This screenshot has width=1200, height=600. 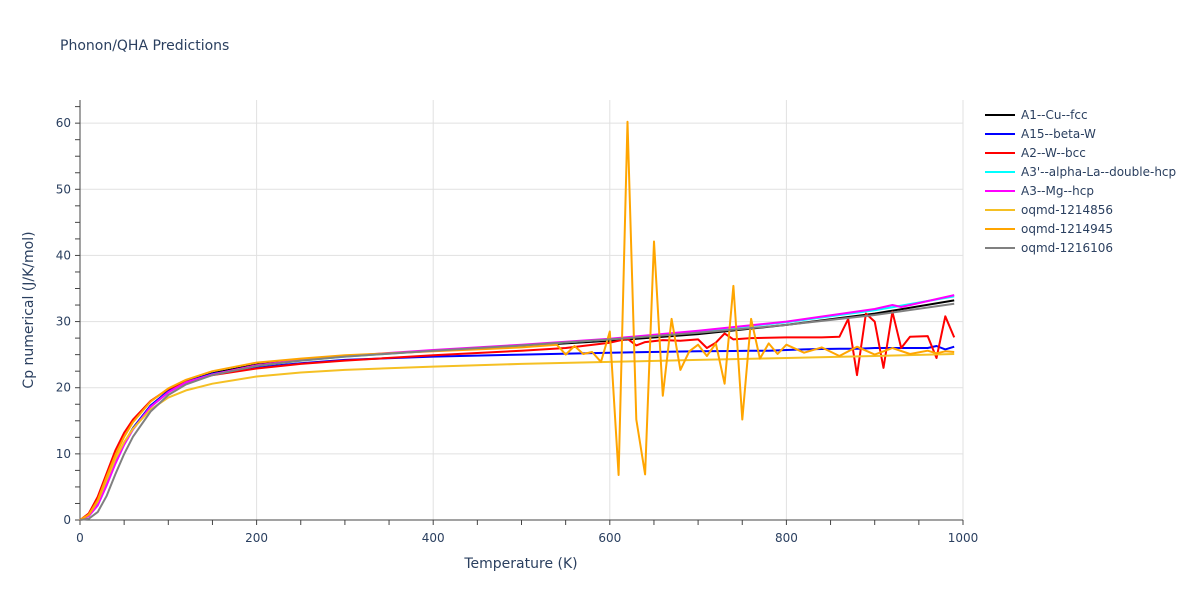 I want to click on legend-item: A3--Mg--hcp, so click(x=1039, y=191).